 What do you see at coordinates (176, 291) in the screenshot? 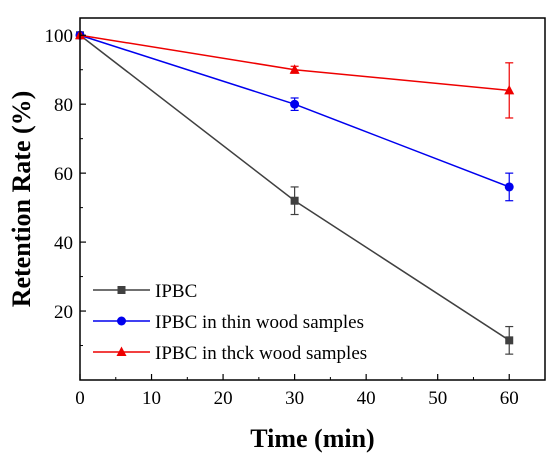
I see `legend-label: IPBC` at bounding box center [176, 291].